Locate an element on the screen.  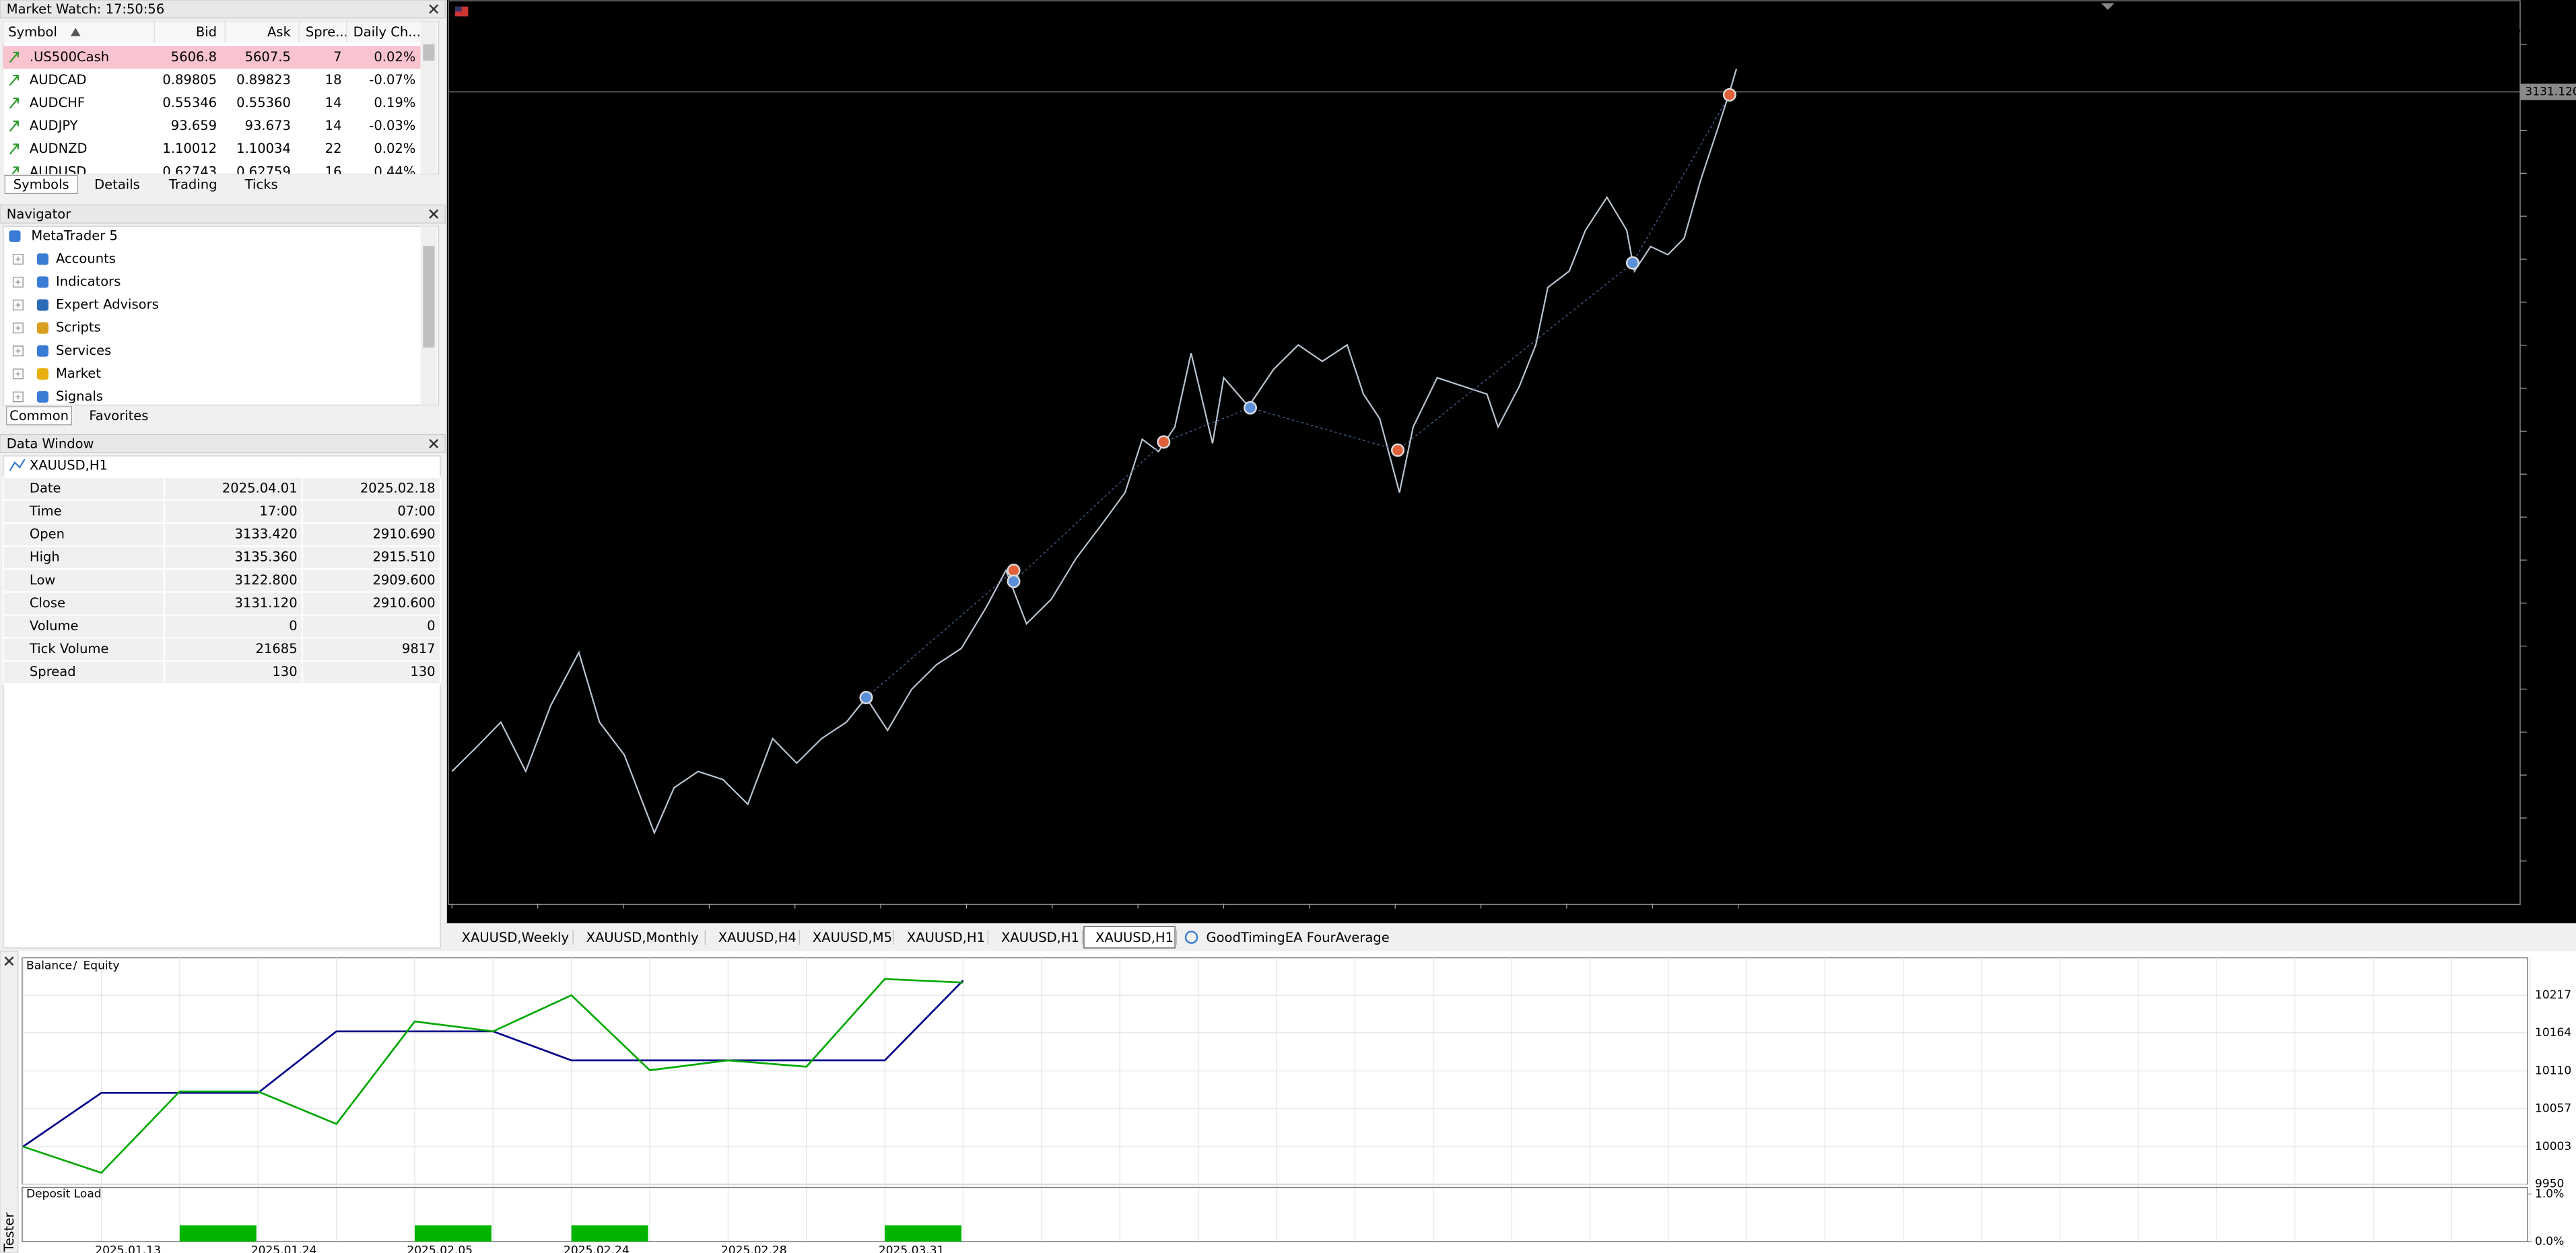
data-label: High is located at coordinates (45, 557).